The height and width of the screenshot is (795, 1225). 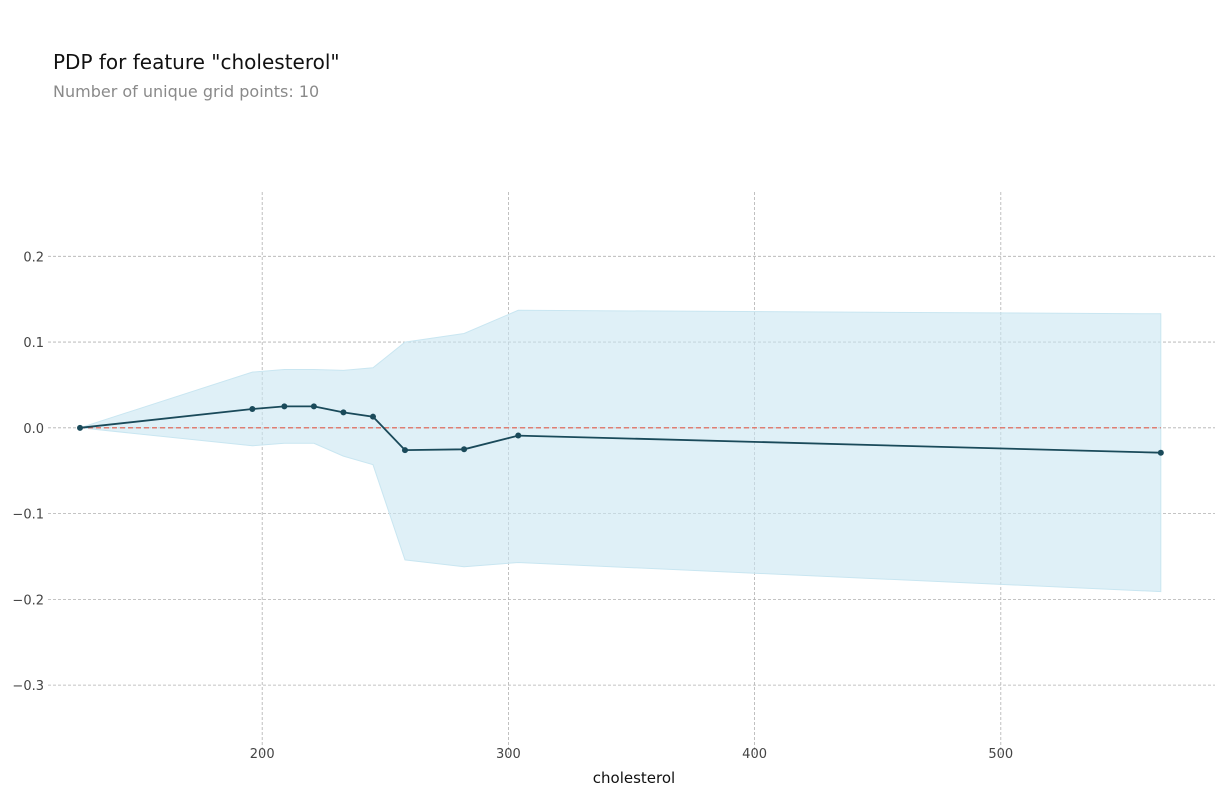 I want to click on y-tick-label: −0.3, so click(x=28, y=686).